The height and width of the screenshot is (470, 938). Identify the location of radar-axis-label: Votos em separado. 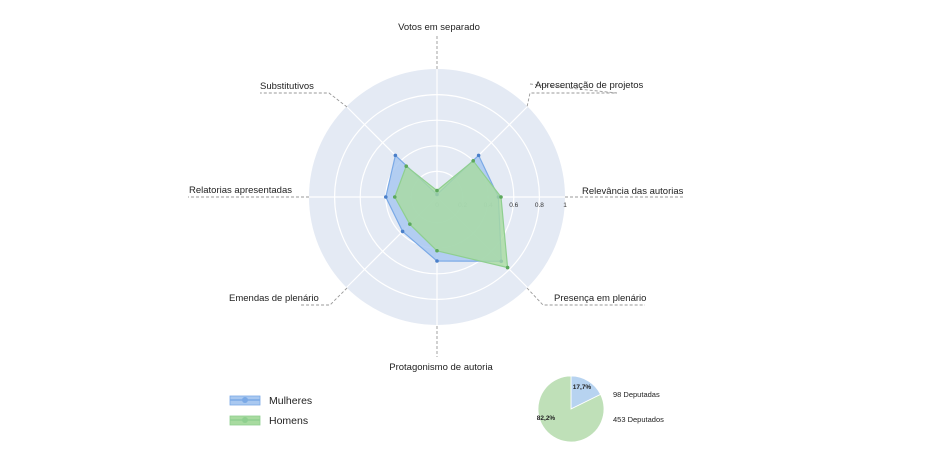
(439, 27).